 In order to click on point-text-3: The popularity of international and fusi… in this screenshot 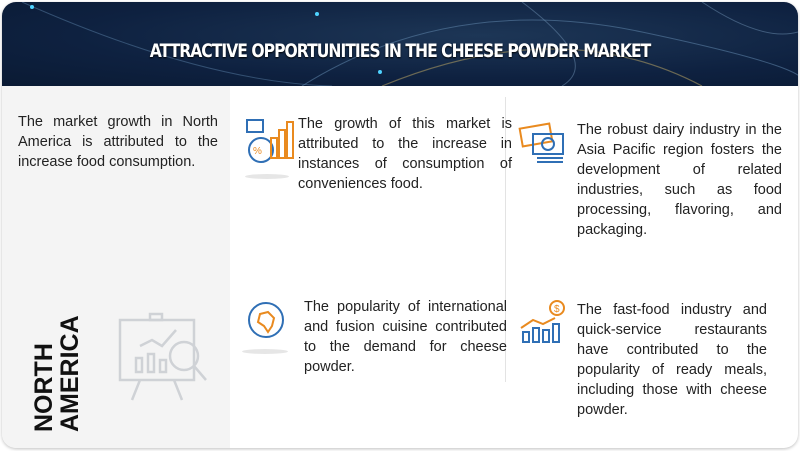, I will do `click(405, 337)`.